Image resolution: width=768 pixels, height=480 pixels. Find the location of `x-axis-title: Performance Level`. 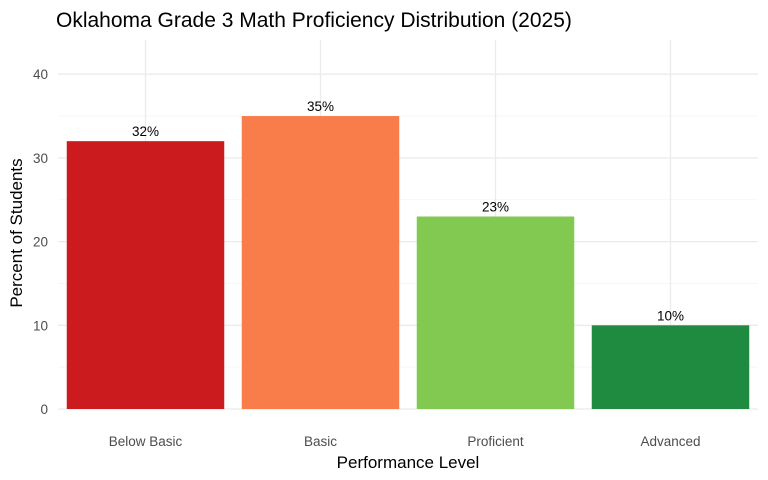

x-axis-title: Performance Level is located at coordinates (408, 462).